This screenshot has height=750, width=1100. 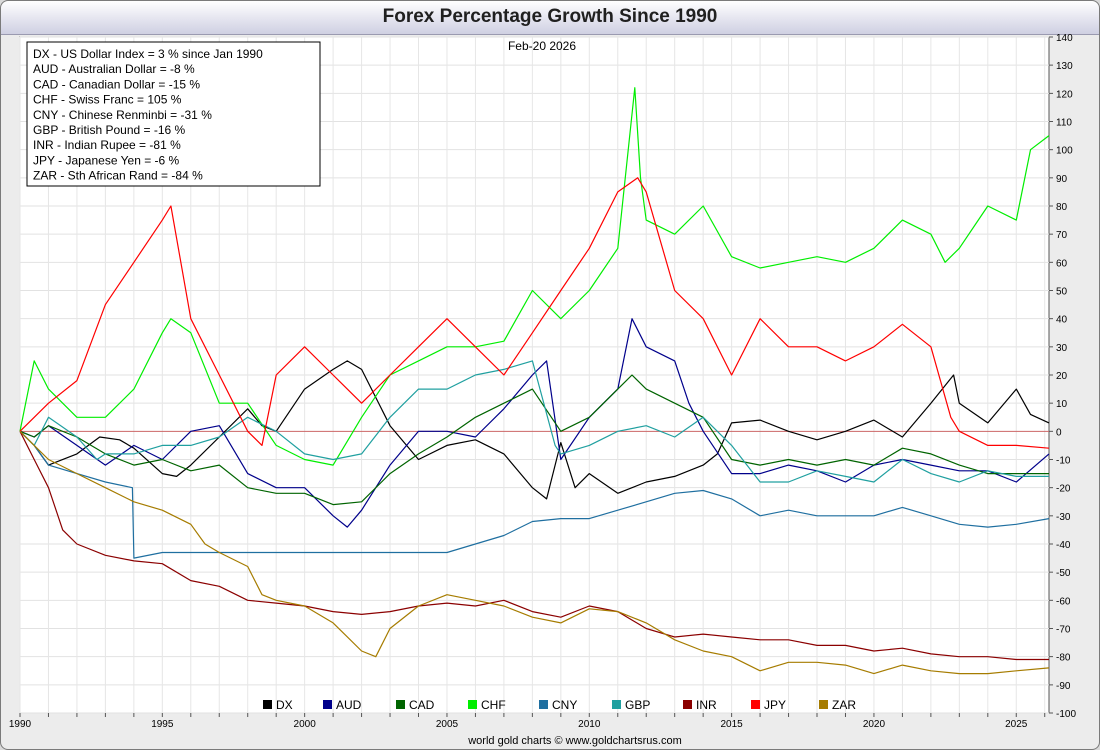 What do you see at coordinates (1062, 292) in the screenshot?
I see `y-tick-label: 50` at bounding box center [1062, 292].